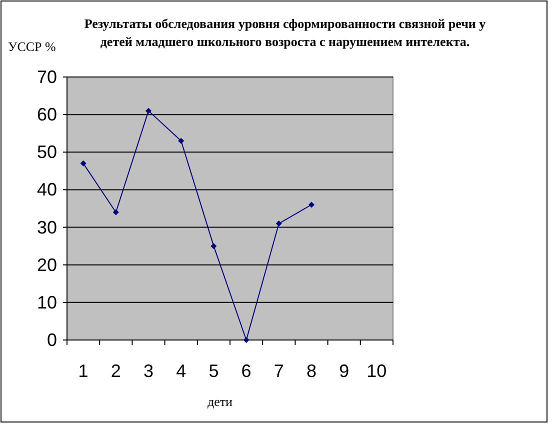  I want to click on x-tick-label: 2, so click(115, 371).